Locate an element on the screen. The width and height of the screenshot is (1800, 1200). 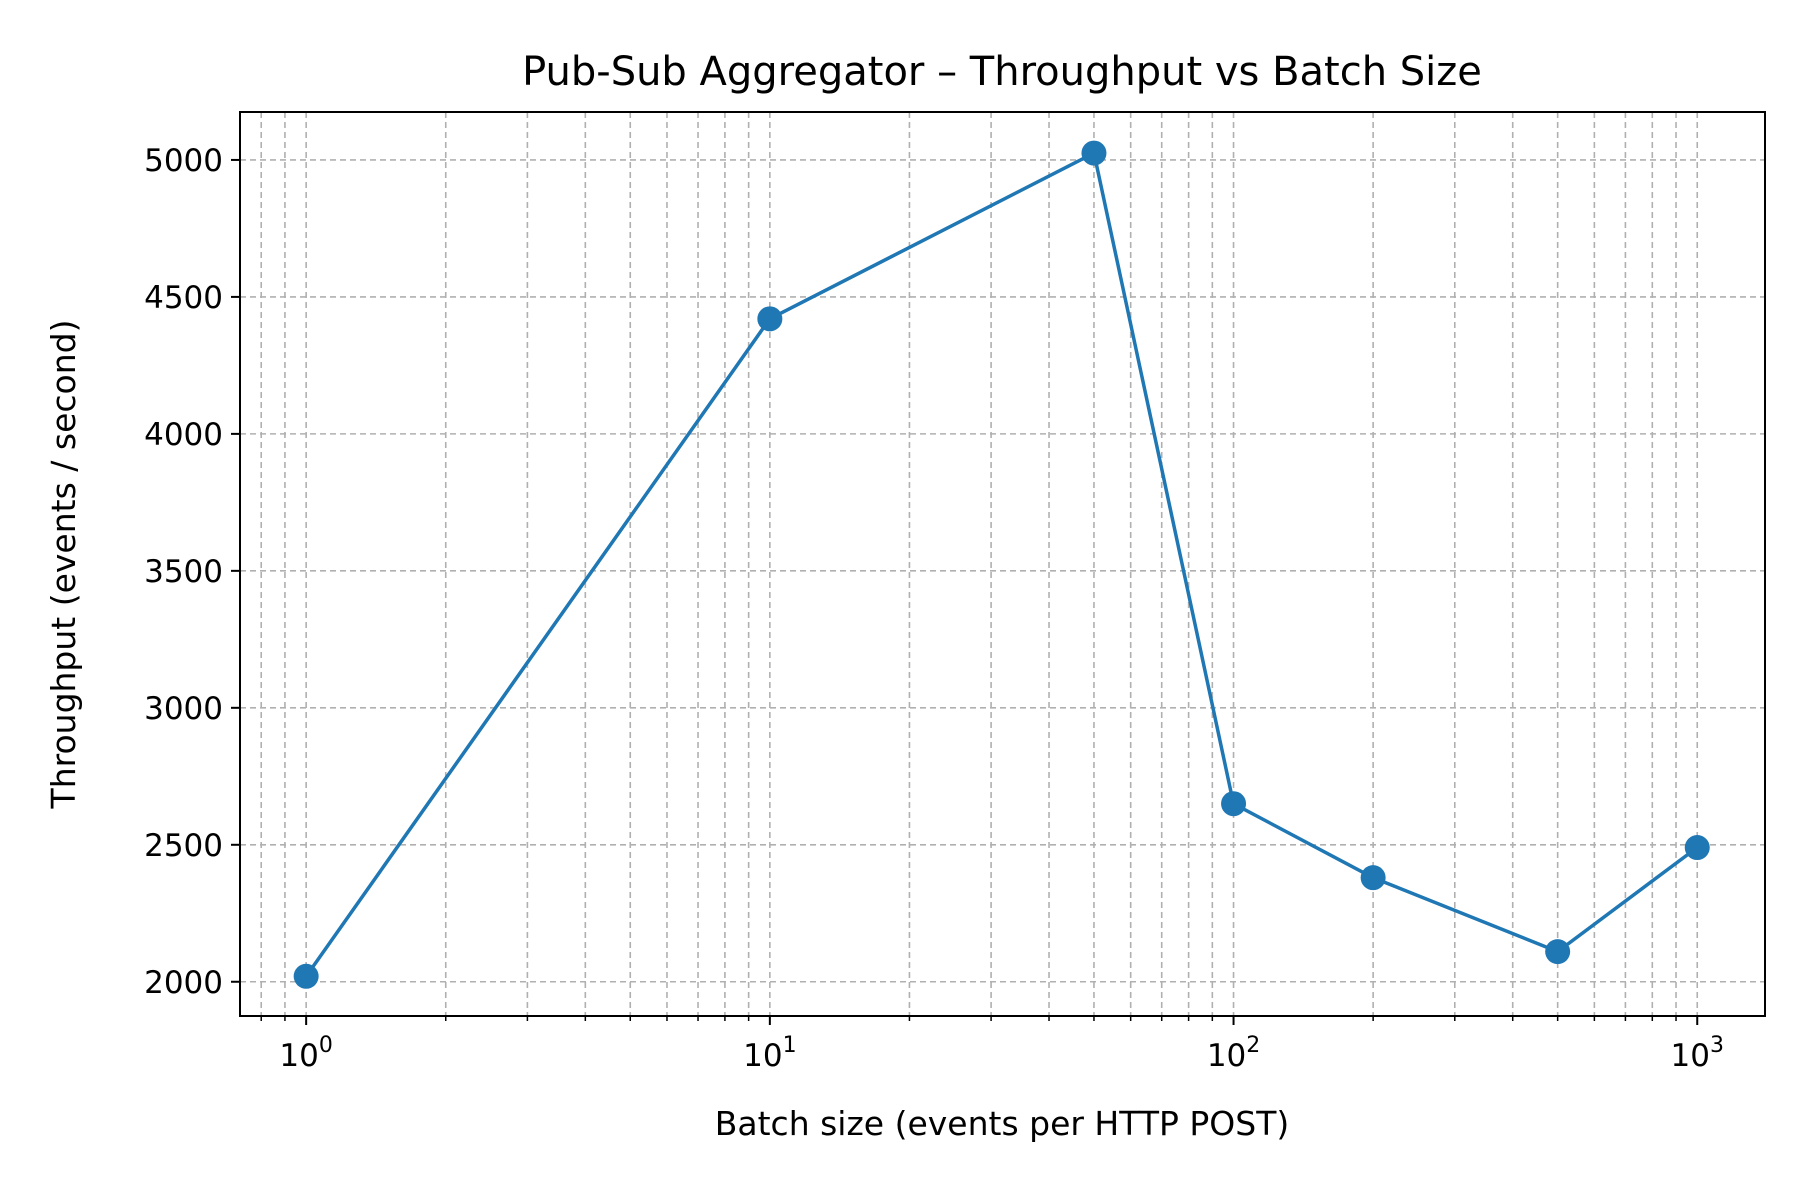
x-tick-label: 10⁰ is located at coordinates (305, 1053).